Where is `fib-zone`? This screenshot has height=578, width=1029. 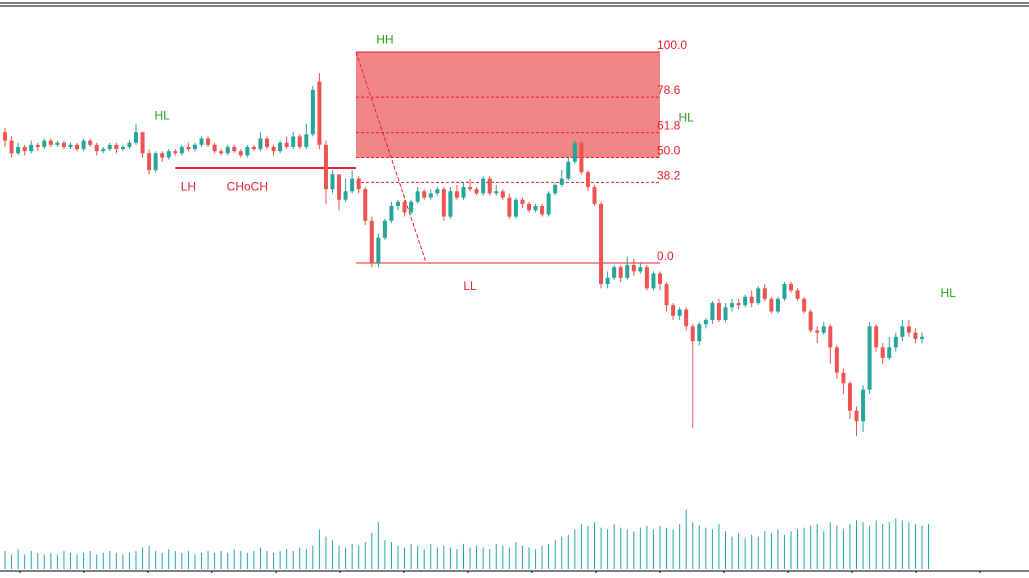 fib-zone is located at coordinates (508, 105).